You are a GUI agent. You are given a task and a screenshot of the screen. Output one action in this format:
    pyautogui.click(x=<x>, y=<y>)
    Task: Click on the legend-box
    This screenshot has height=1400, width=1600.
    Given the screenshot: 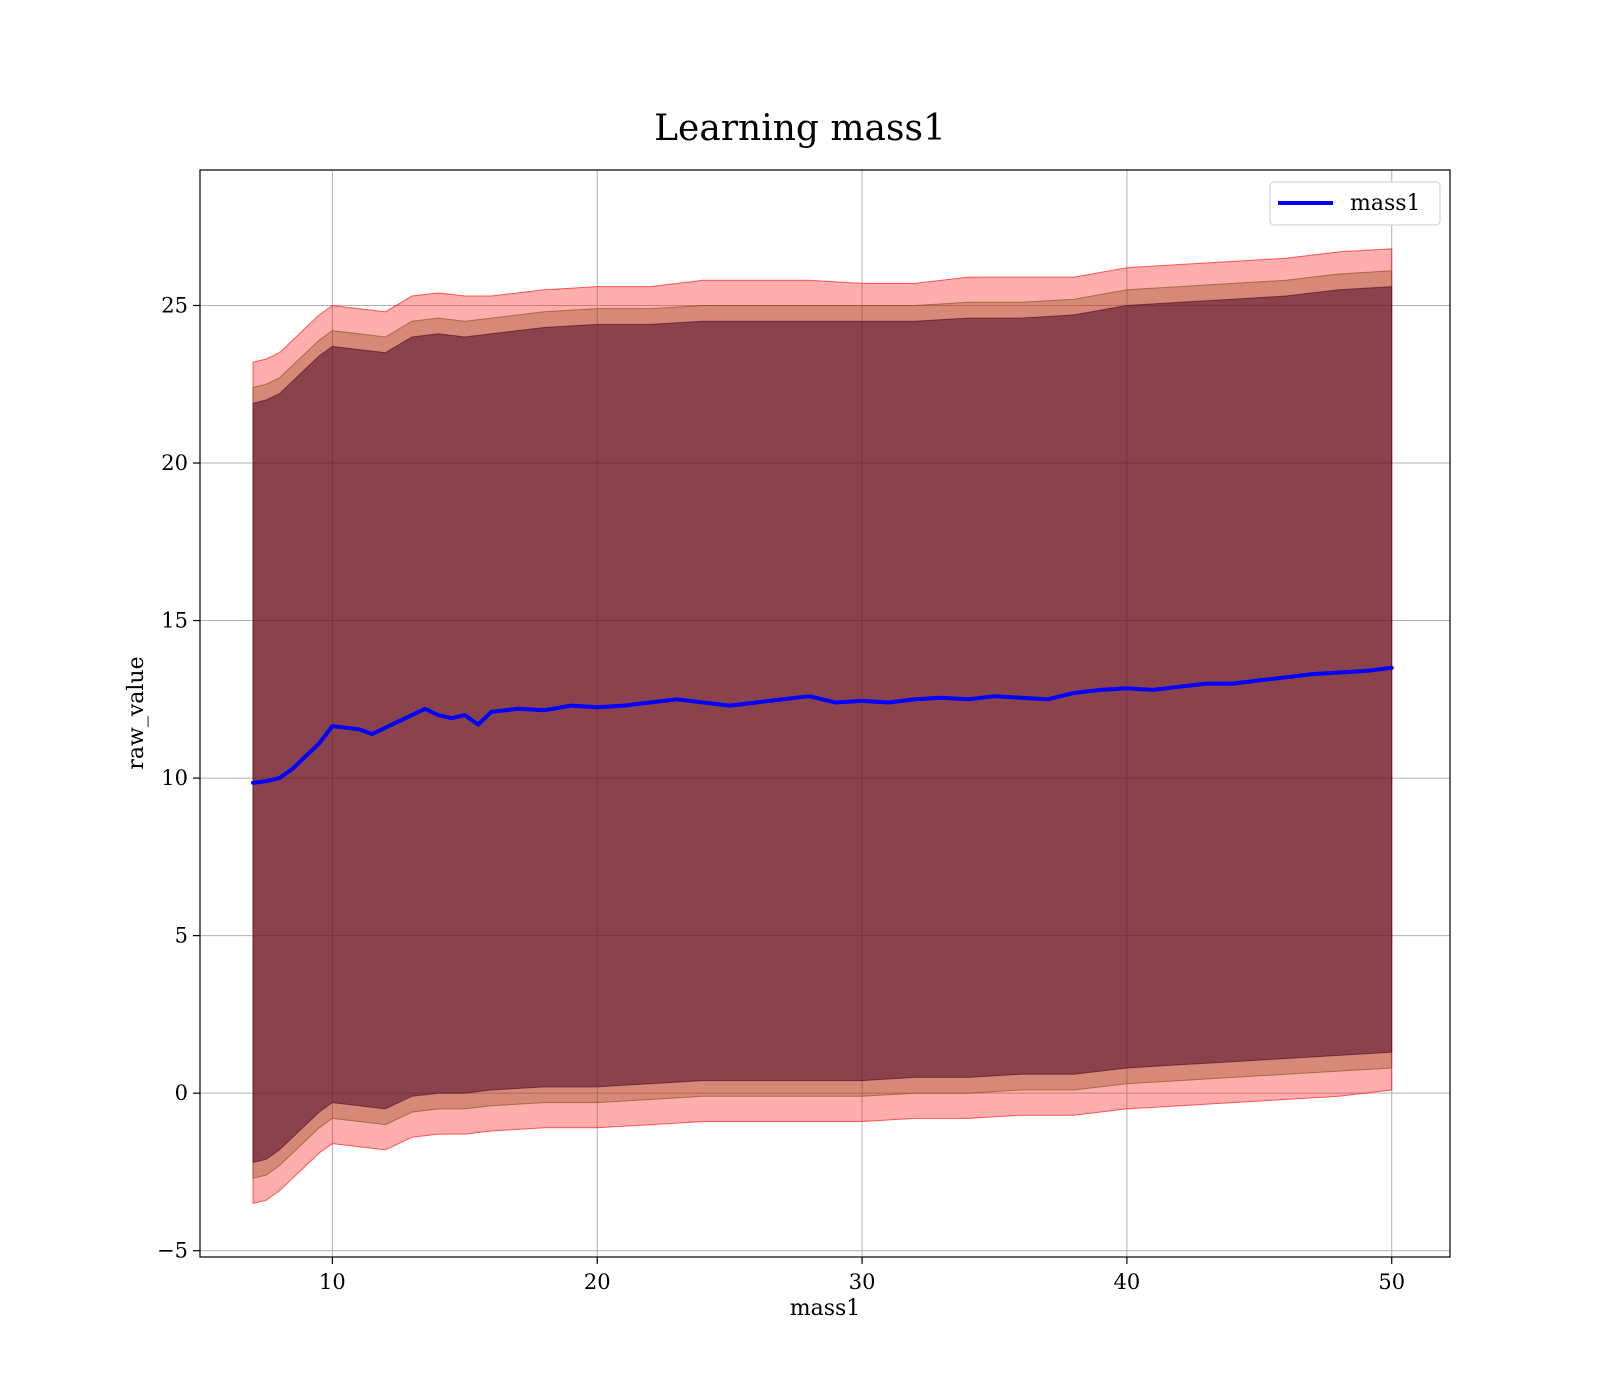 What is the action you would take?
    pyautogui.click(x=1355, y=203)
    